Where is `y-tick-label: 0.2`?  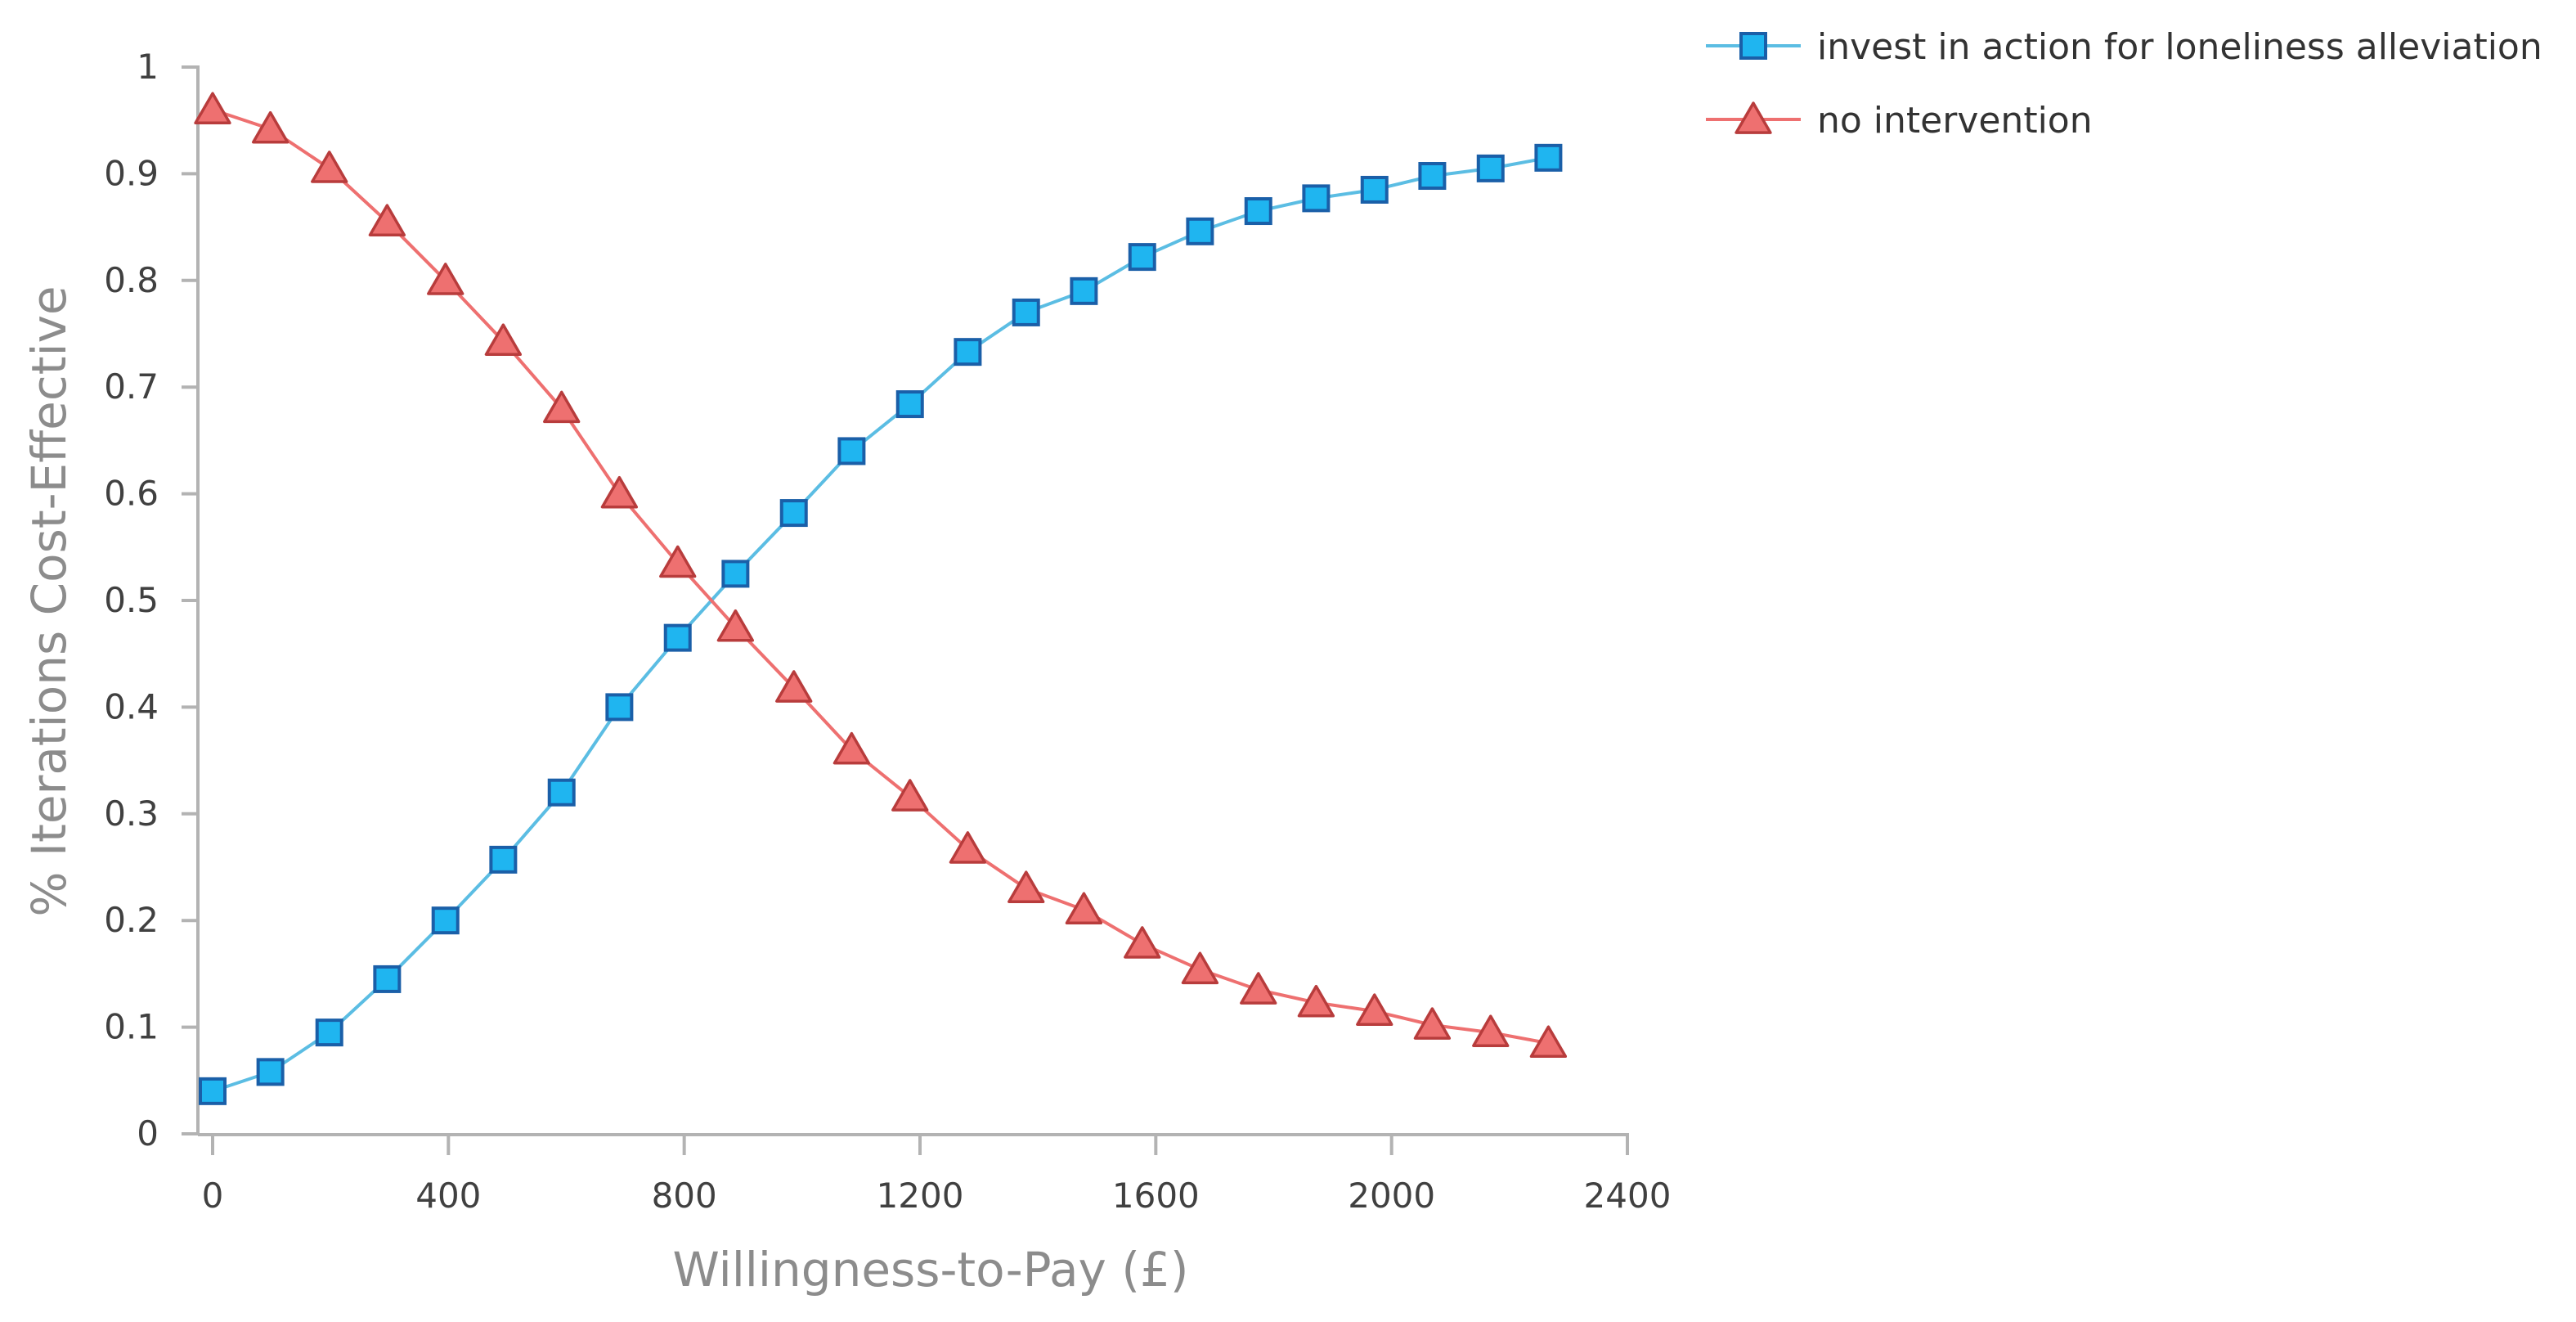
y-tick-label: 0.2 is located at coordinates (131, 920).